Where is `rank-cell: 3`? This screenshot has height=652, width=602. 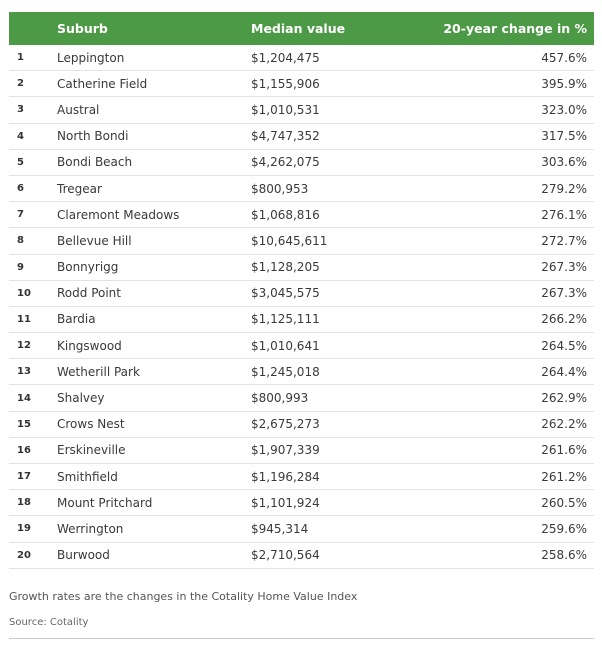 rank-cell: 3 is located at coordinates (20, 110).